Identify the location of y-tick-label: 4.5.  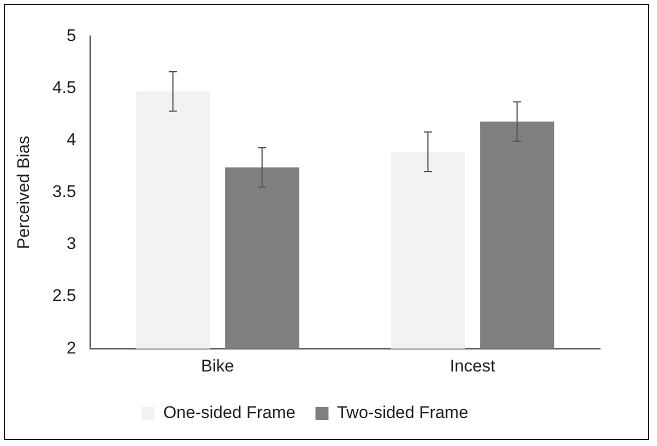
(64, 87).